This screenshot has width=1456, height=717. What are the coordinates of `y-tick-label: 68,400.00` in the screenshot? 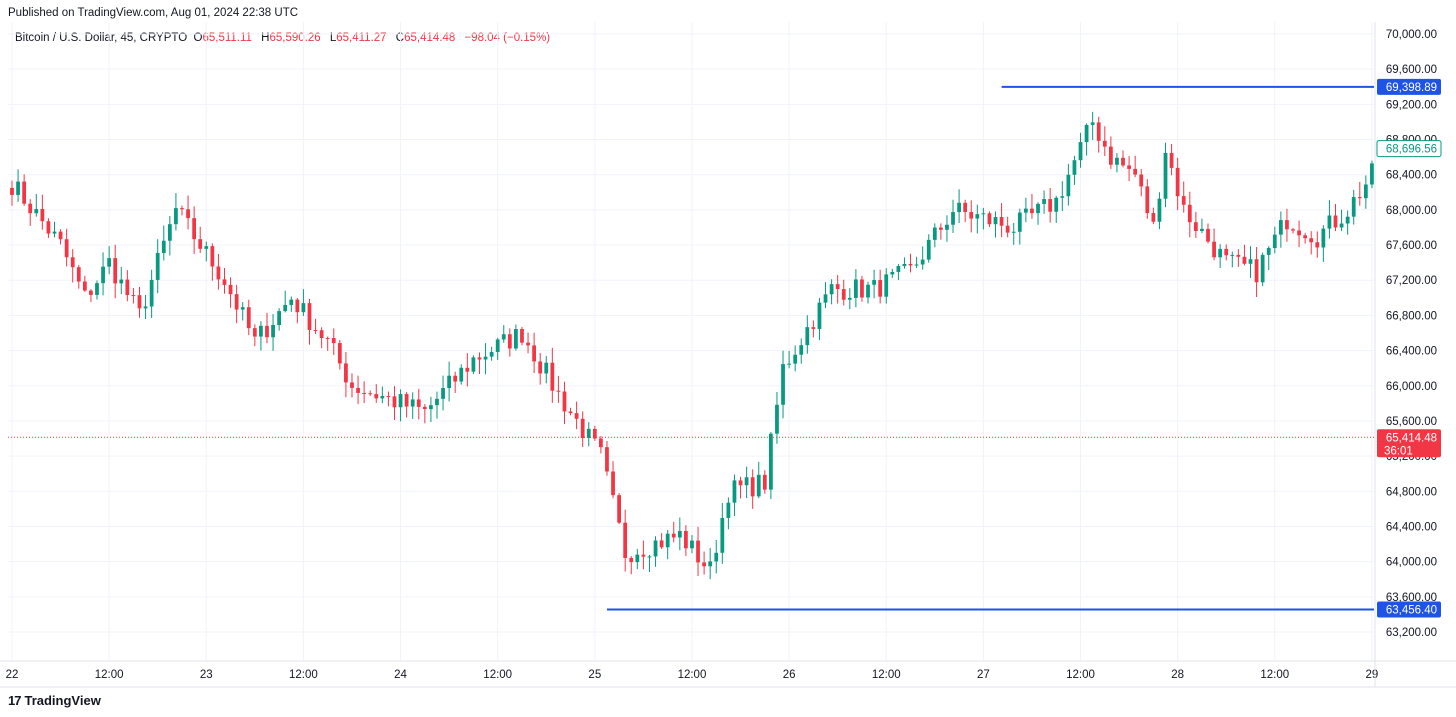 It's located at (1411, 176).